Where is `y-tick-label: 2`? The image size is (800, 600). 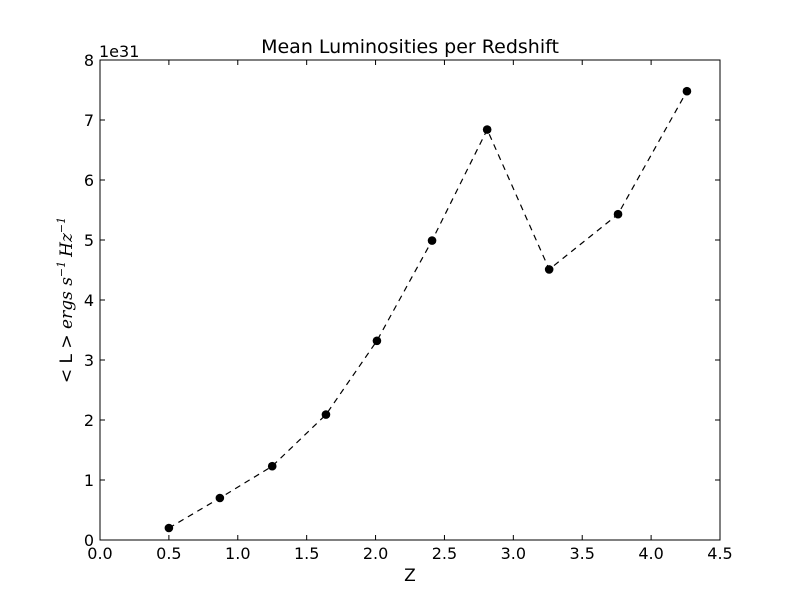
y-tick-label: 2 is located at coordinates (89, 420).